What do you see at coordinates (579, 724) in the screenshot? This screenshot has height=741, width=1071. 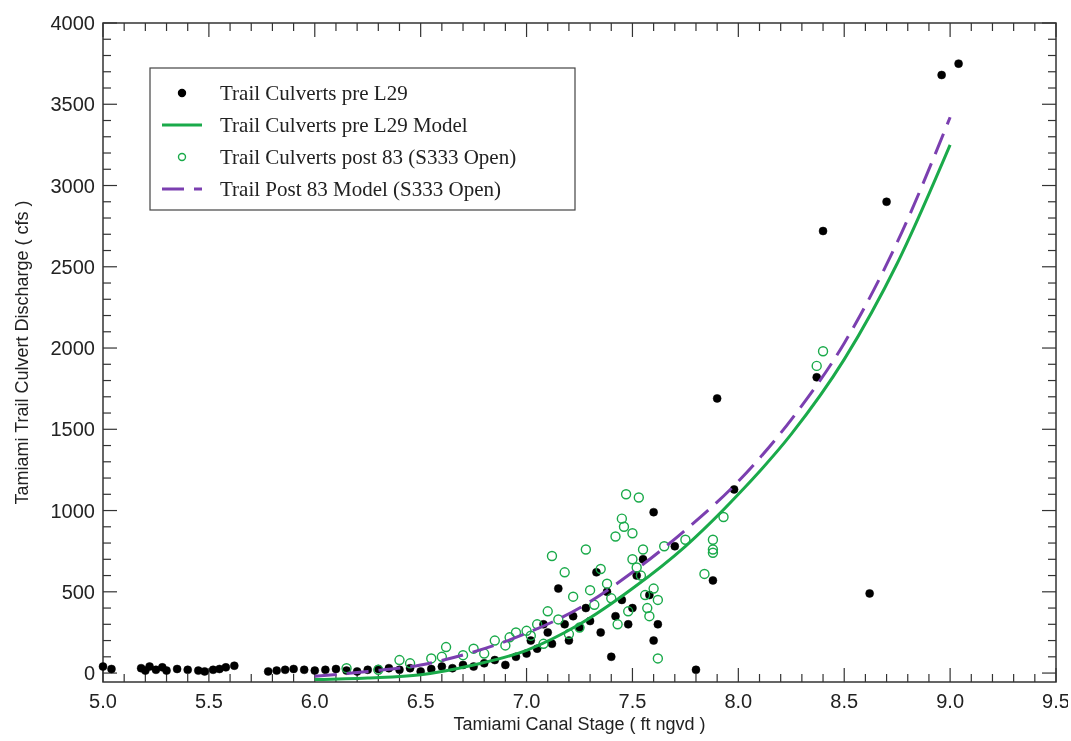 I see `x-axis-title: Tamiami Canal Stage ( ft ngvd )` at bounding box center [579, 724].